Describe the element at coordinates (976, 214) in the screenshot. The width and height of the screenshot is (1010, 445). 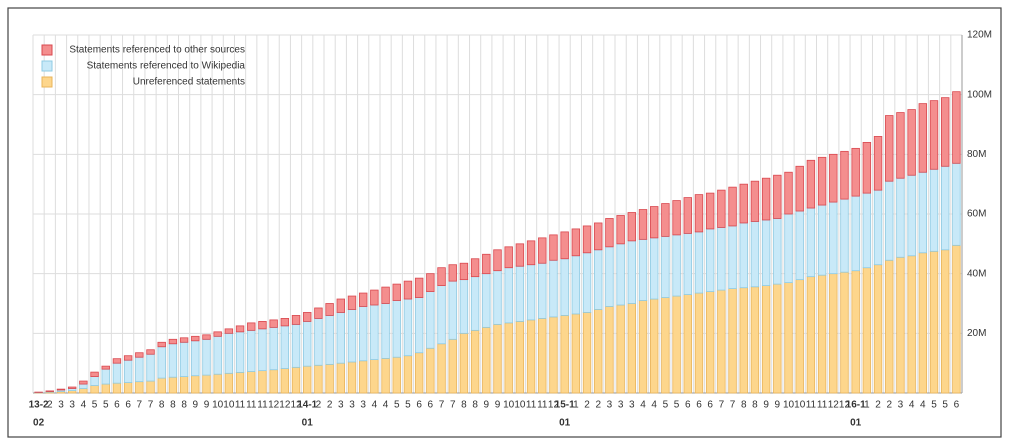
I see `y-tick-label: 60M` at that location.